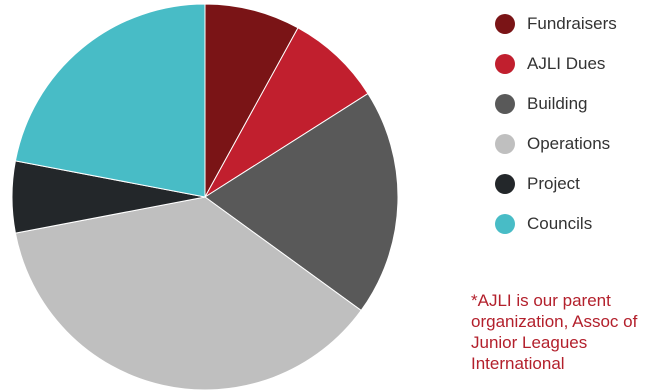  I want to click on pie-slice-councils, so click(110, 100).